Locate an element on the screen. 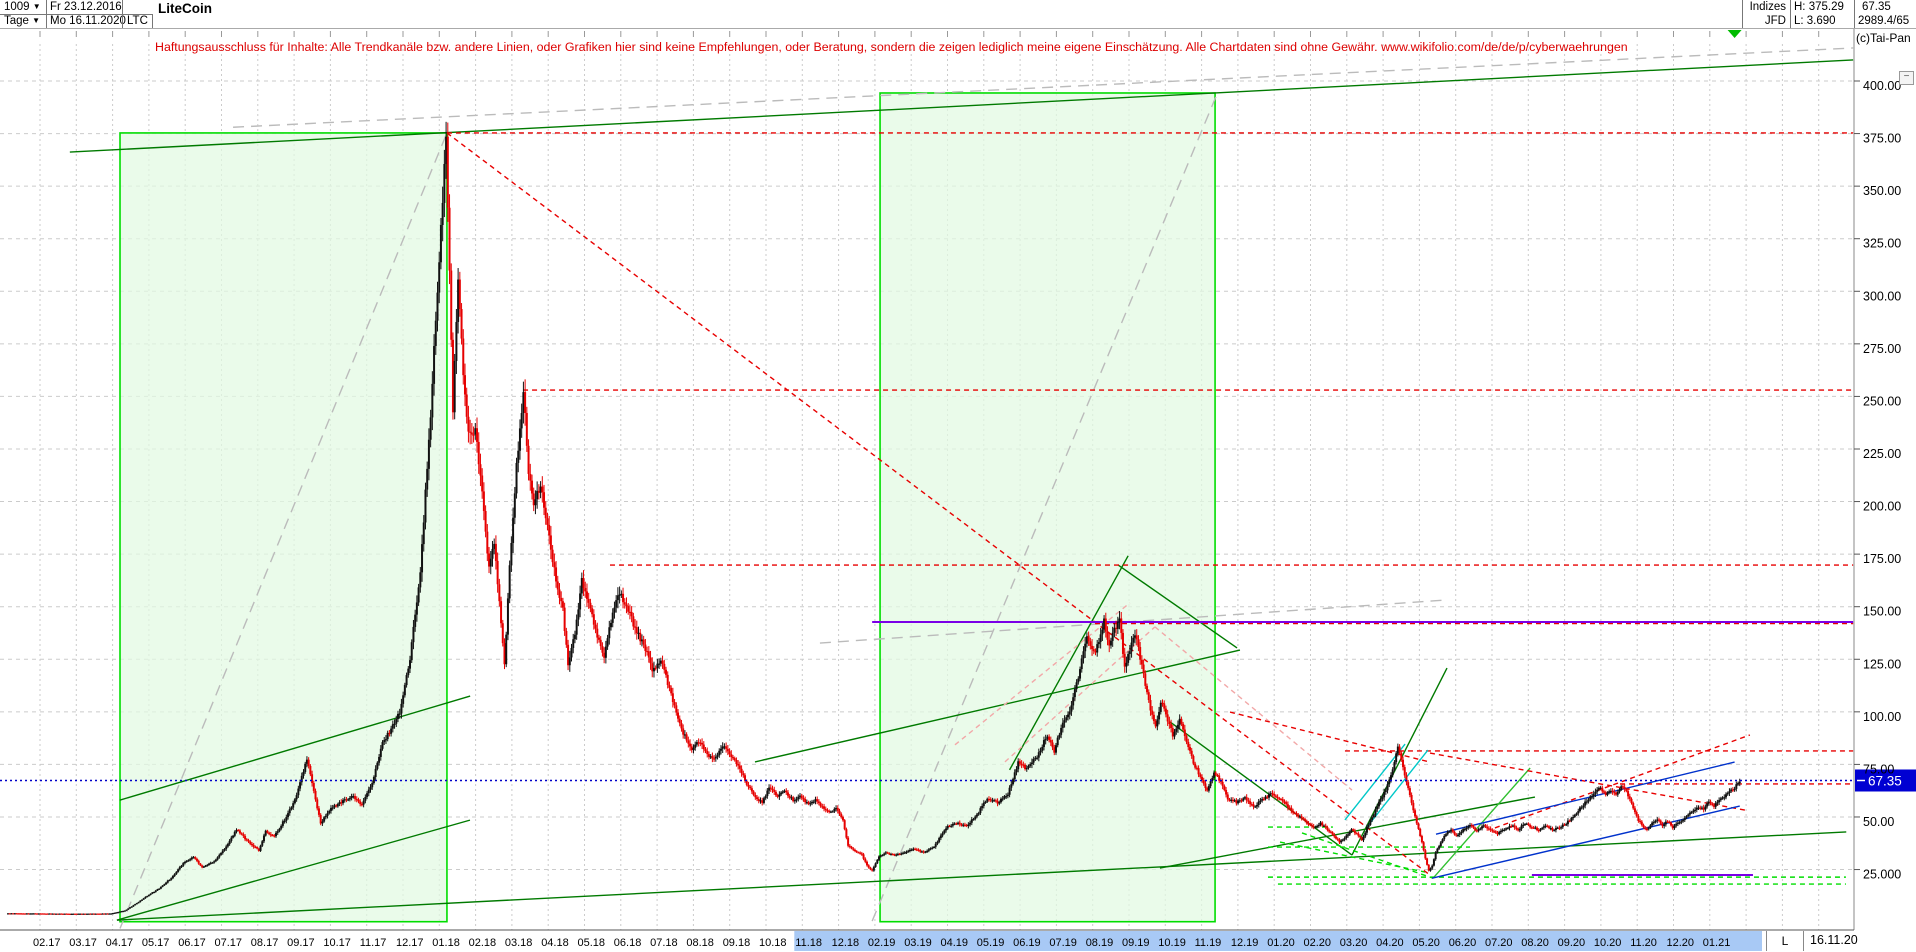 The height and width of the screenshot is (952, 1916). y-axis-label: 300.00 is located at coordinates (1882, 296).